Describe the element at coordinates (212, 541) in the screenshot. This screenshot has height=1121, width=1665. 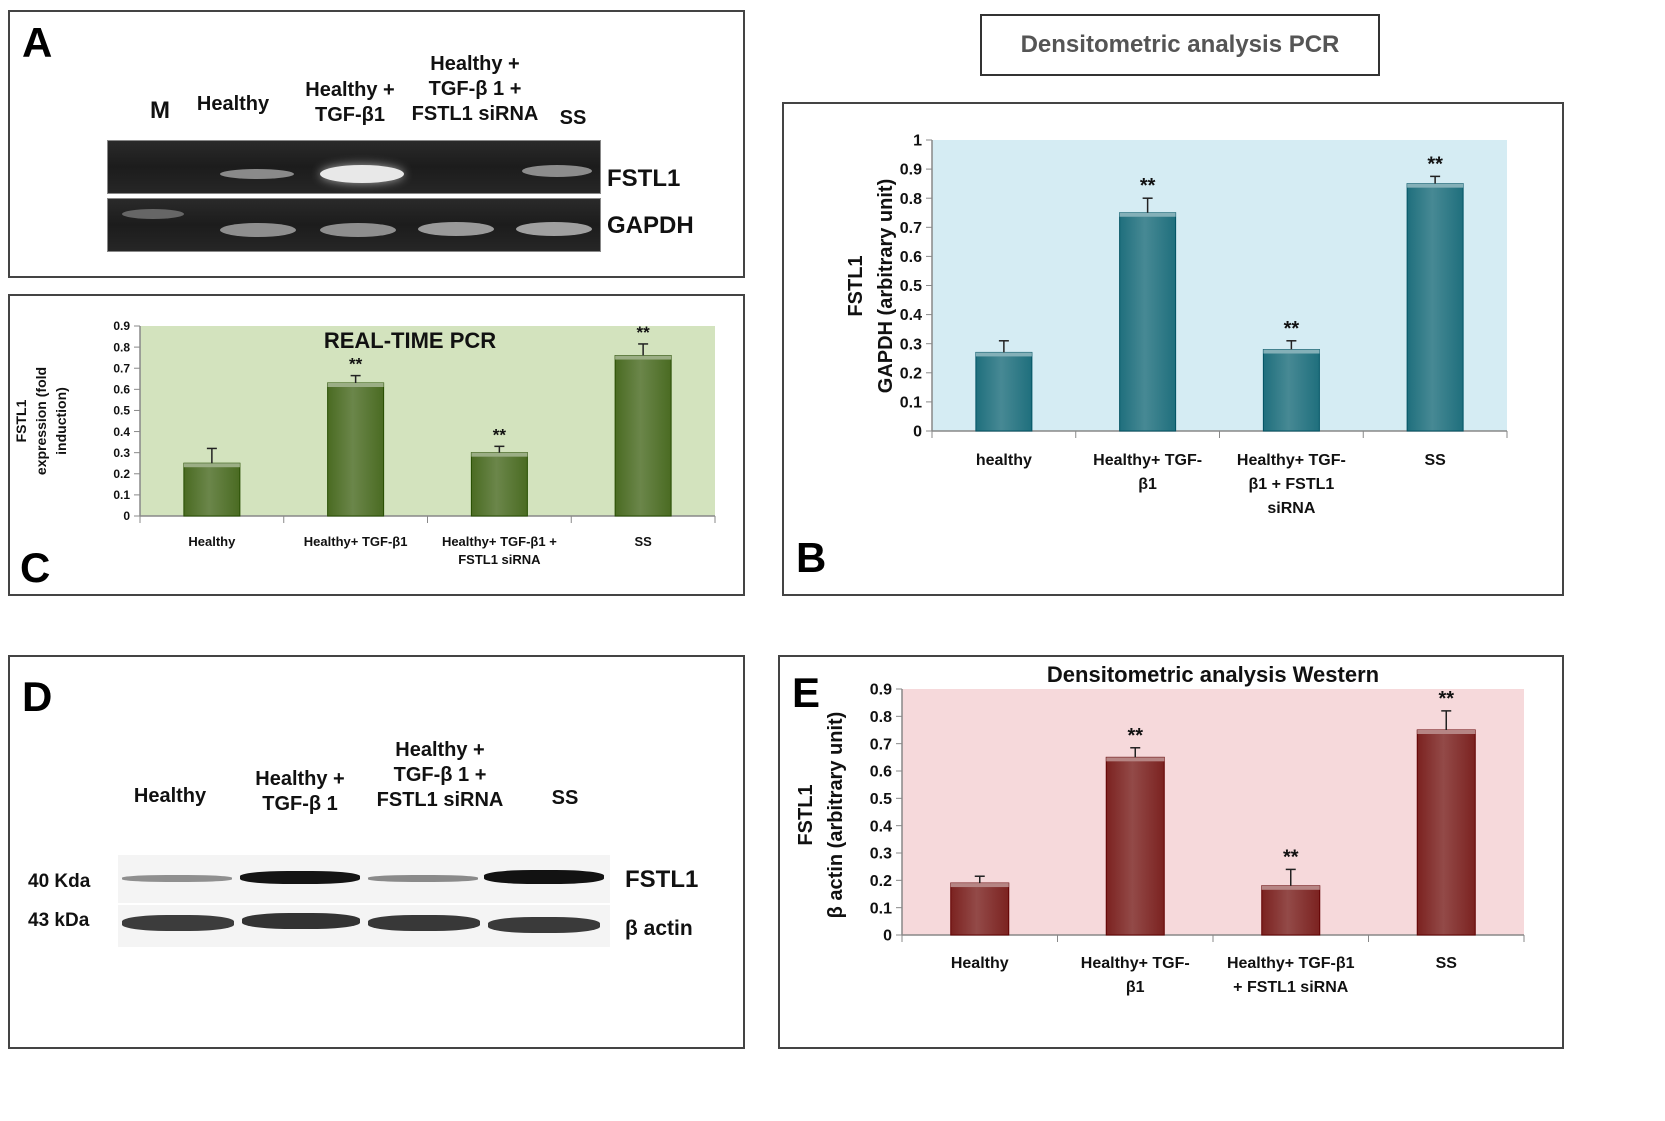
I see `x-tick-label: Healthy` at that location.